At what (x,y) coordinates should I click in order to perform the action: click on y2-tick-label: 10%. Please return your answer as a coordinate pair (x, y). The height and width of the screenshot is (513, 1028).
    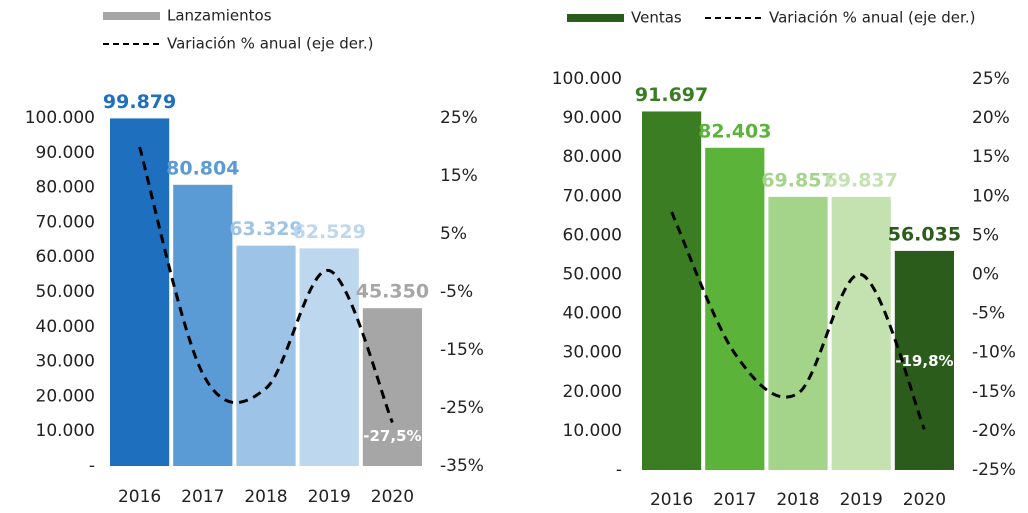
    Looking at the image, I should click on (991, 196).